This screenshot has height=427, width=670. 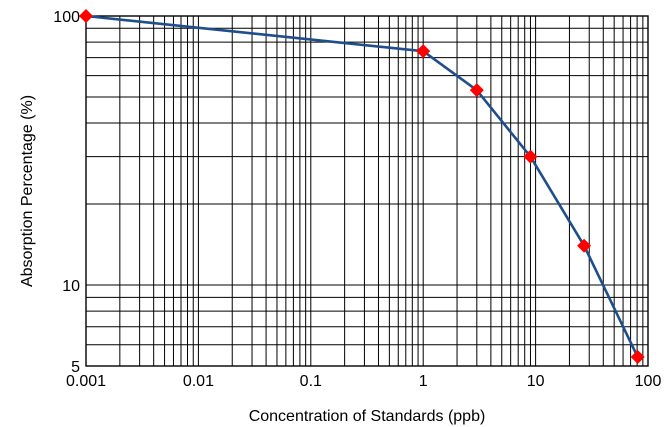 I want to click on x-tick-labels: 0.001 0.01 0.1 1 10 100, so click(x=363, y=381).